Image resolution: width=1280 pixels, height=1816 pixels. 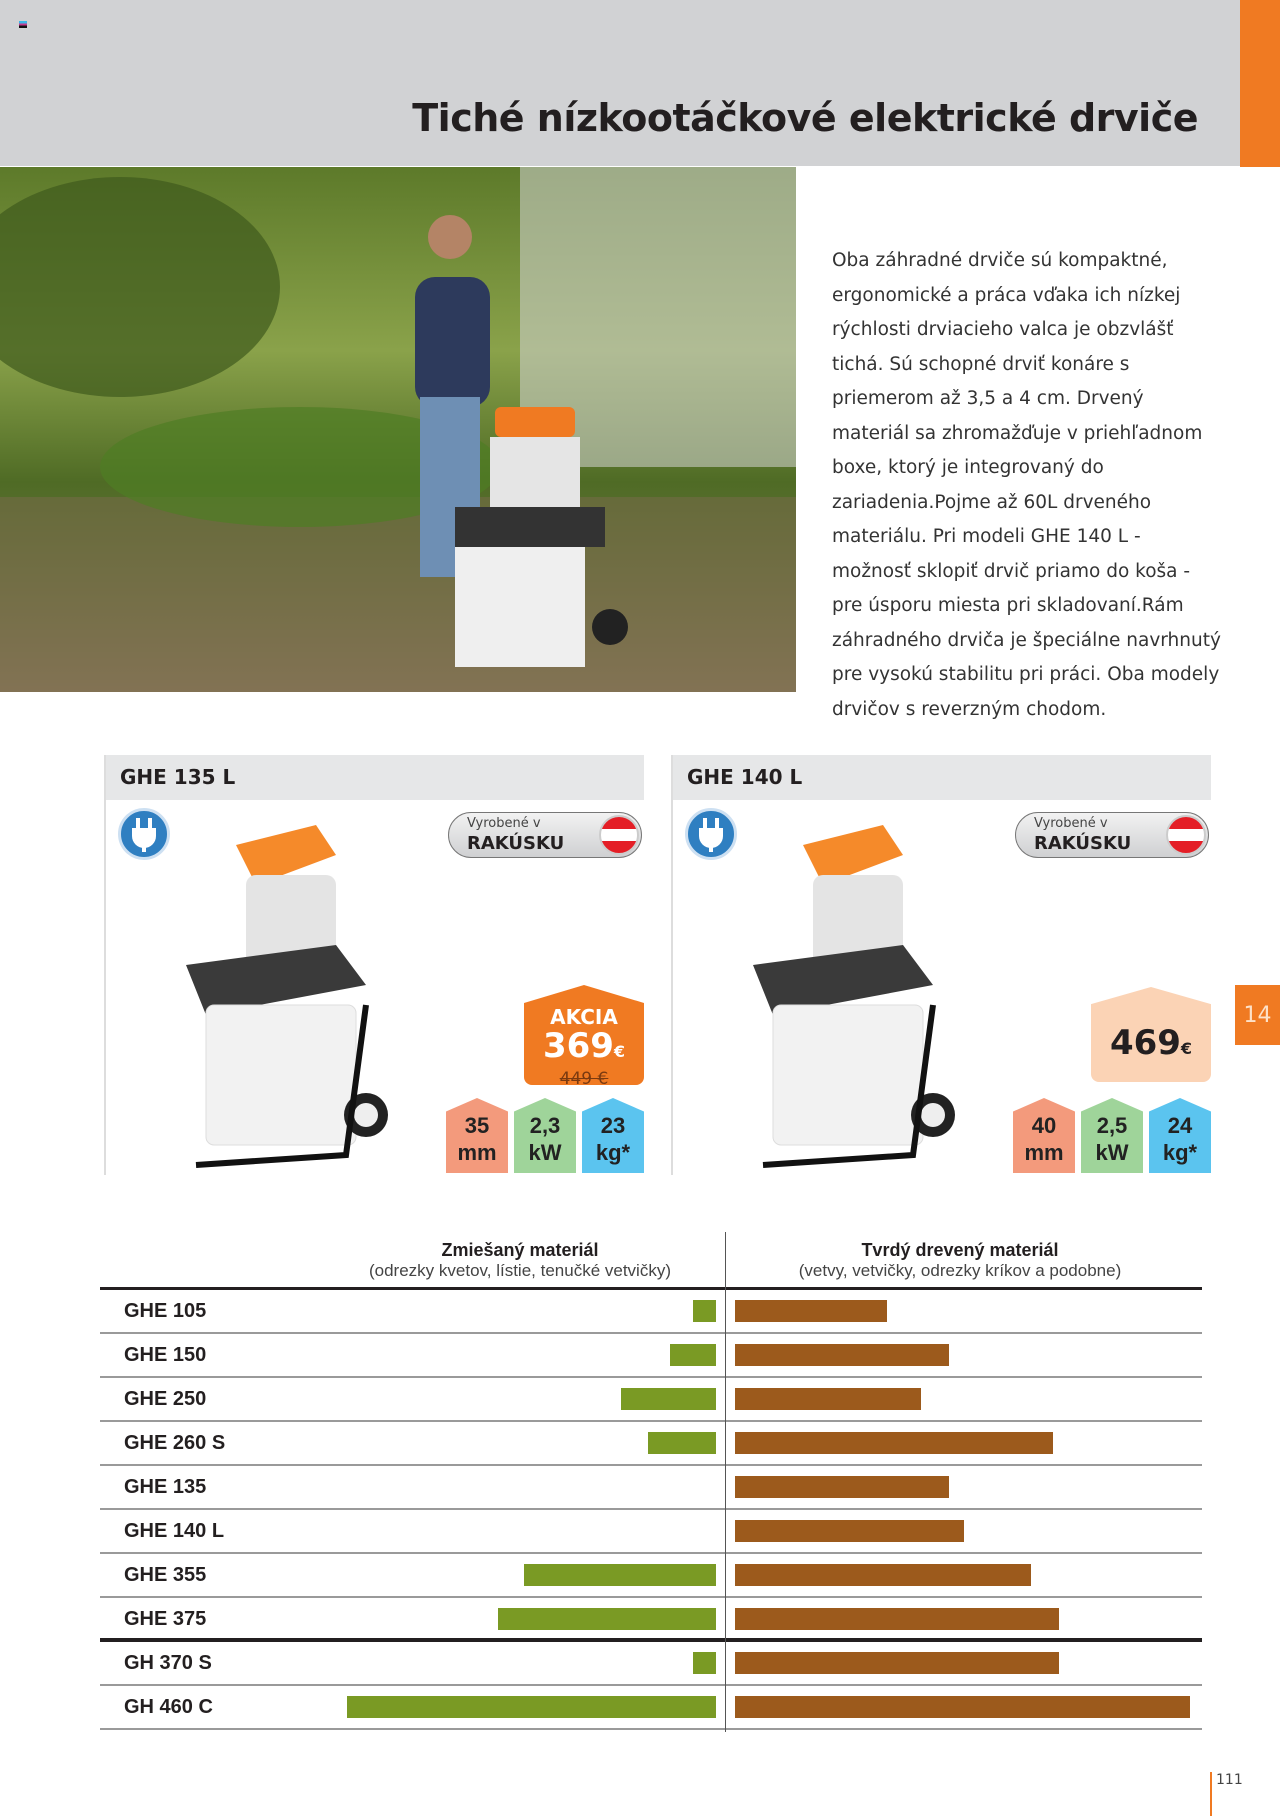 I want to click on spec-diameter: 40 mm, so click(x=1044, y=1135).